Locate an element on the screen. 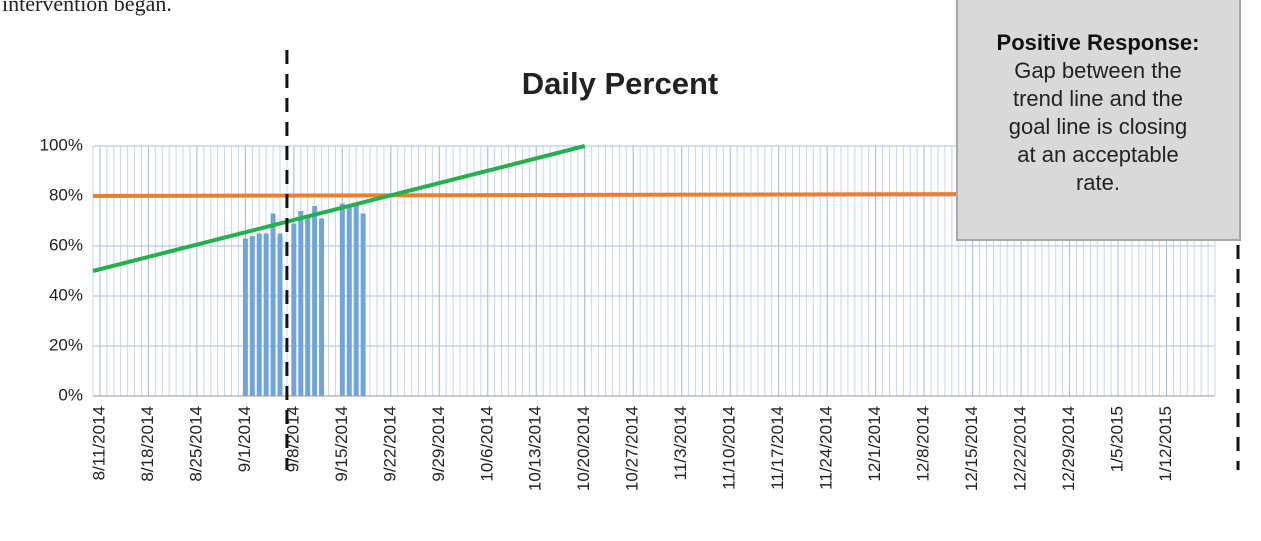  x-tick-label: 12/1/2014 is located at coordinates (874, 444).